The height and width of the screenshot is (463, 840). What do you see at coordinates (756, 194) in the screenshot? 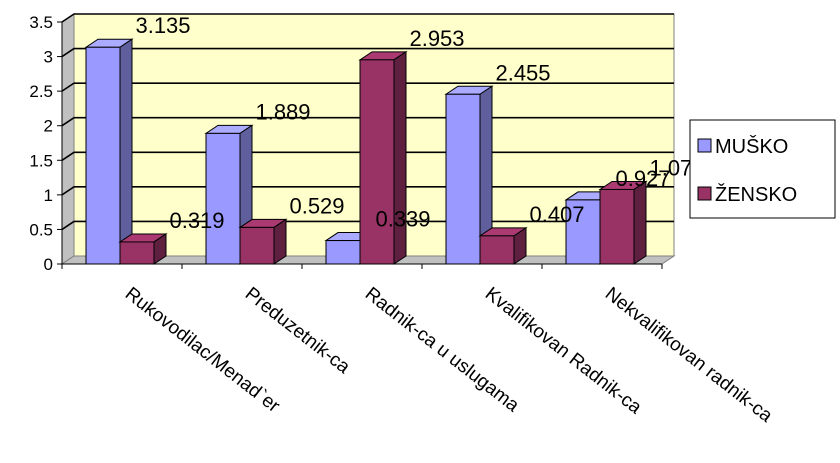
I see `legend-label: ŽENSKO` at bounding box center [756, 194].